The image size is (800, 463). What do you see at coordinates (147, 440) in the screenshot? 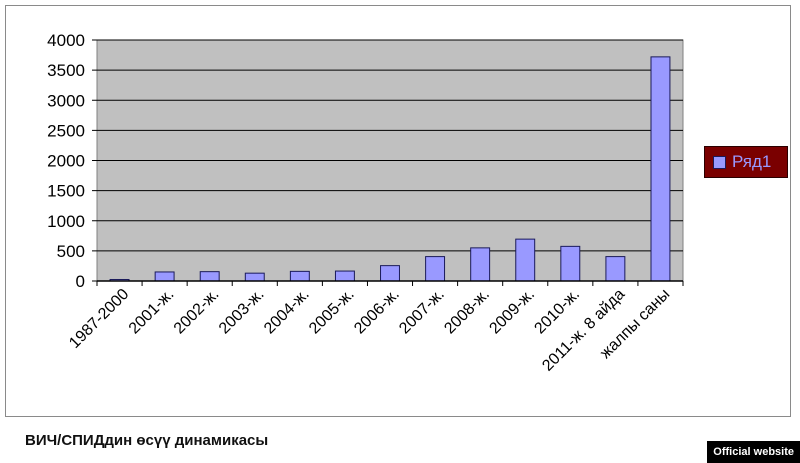
I see `chart-caption: ВИЧ/СПИДдин өсүү динамикасы` at bounding box center [147, 440].